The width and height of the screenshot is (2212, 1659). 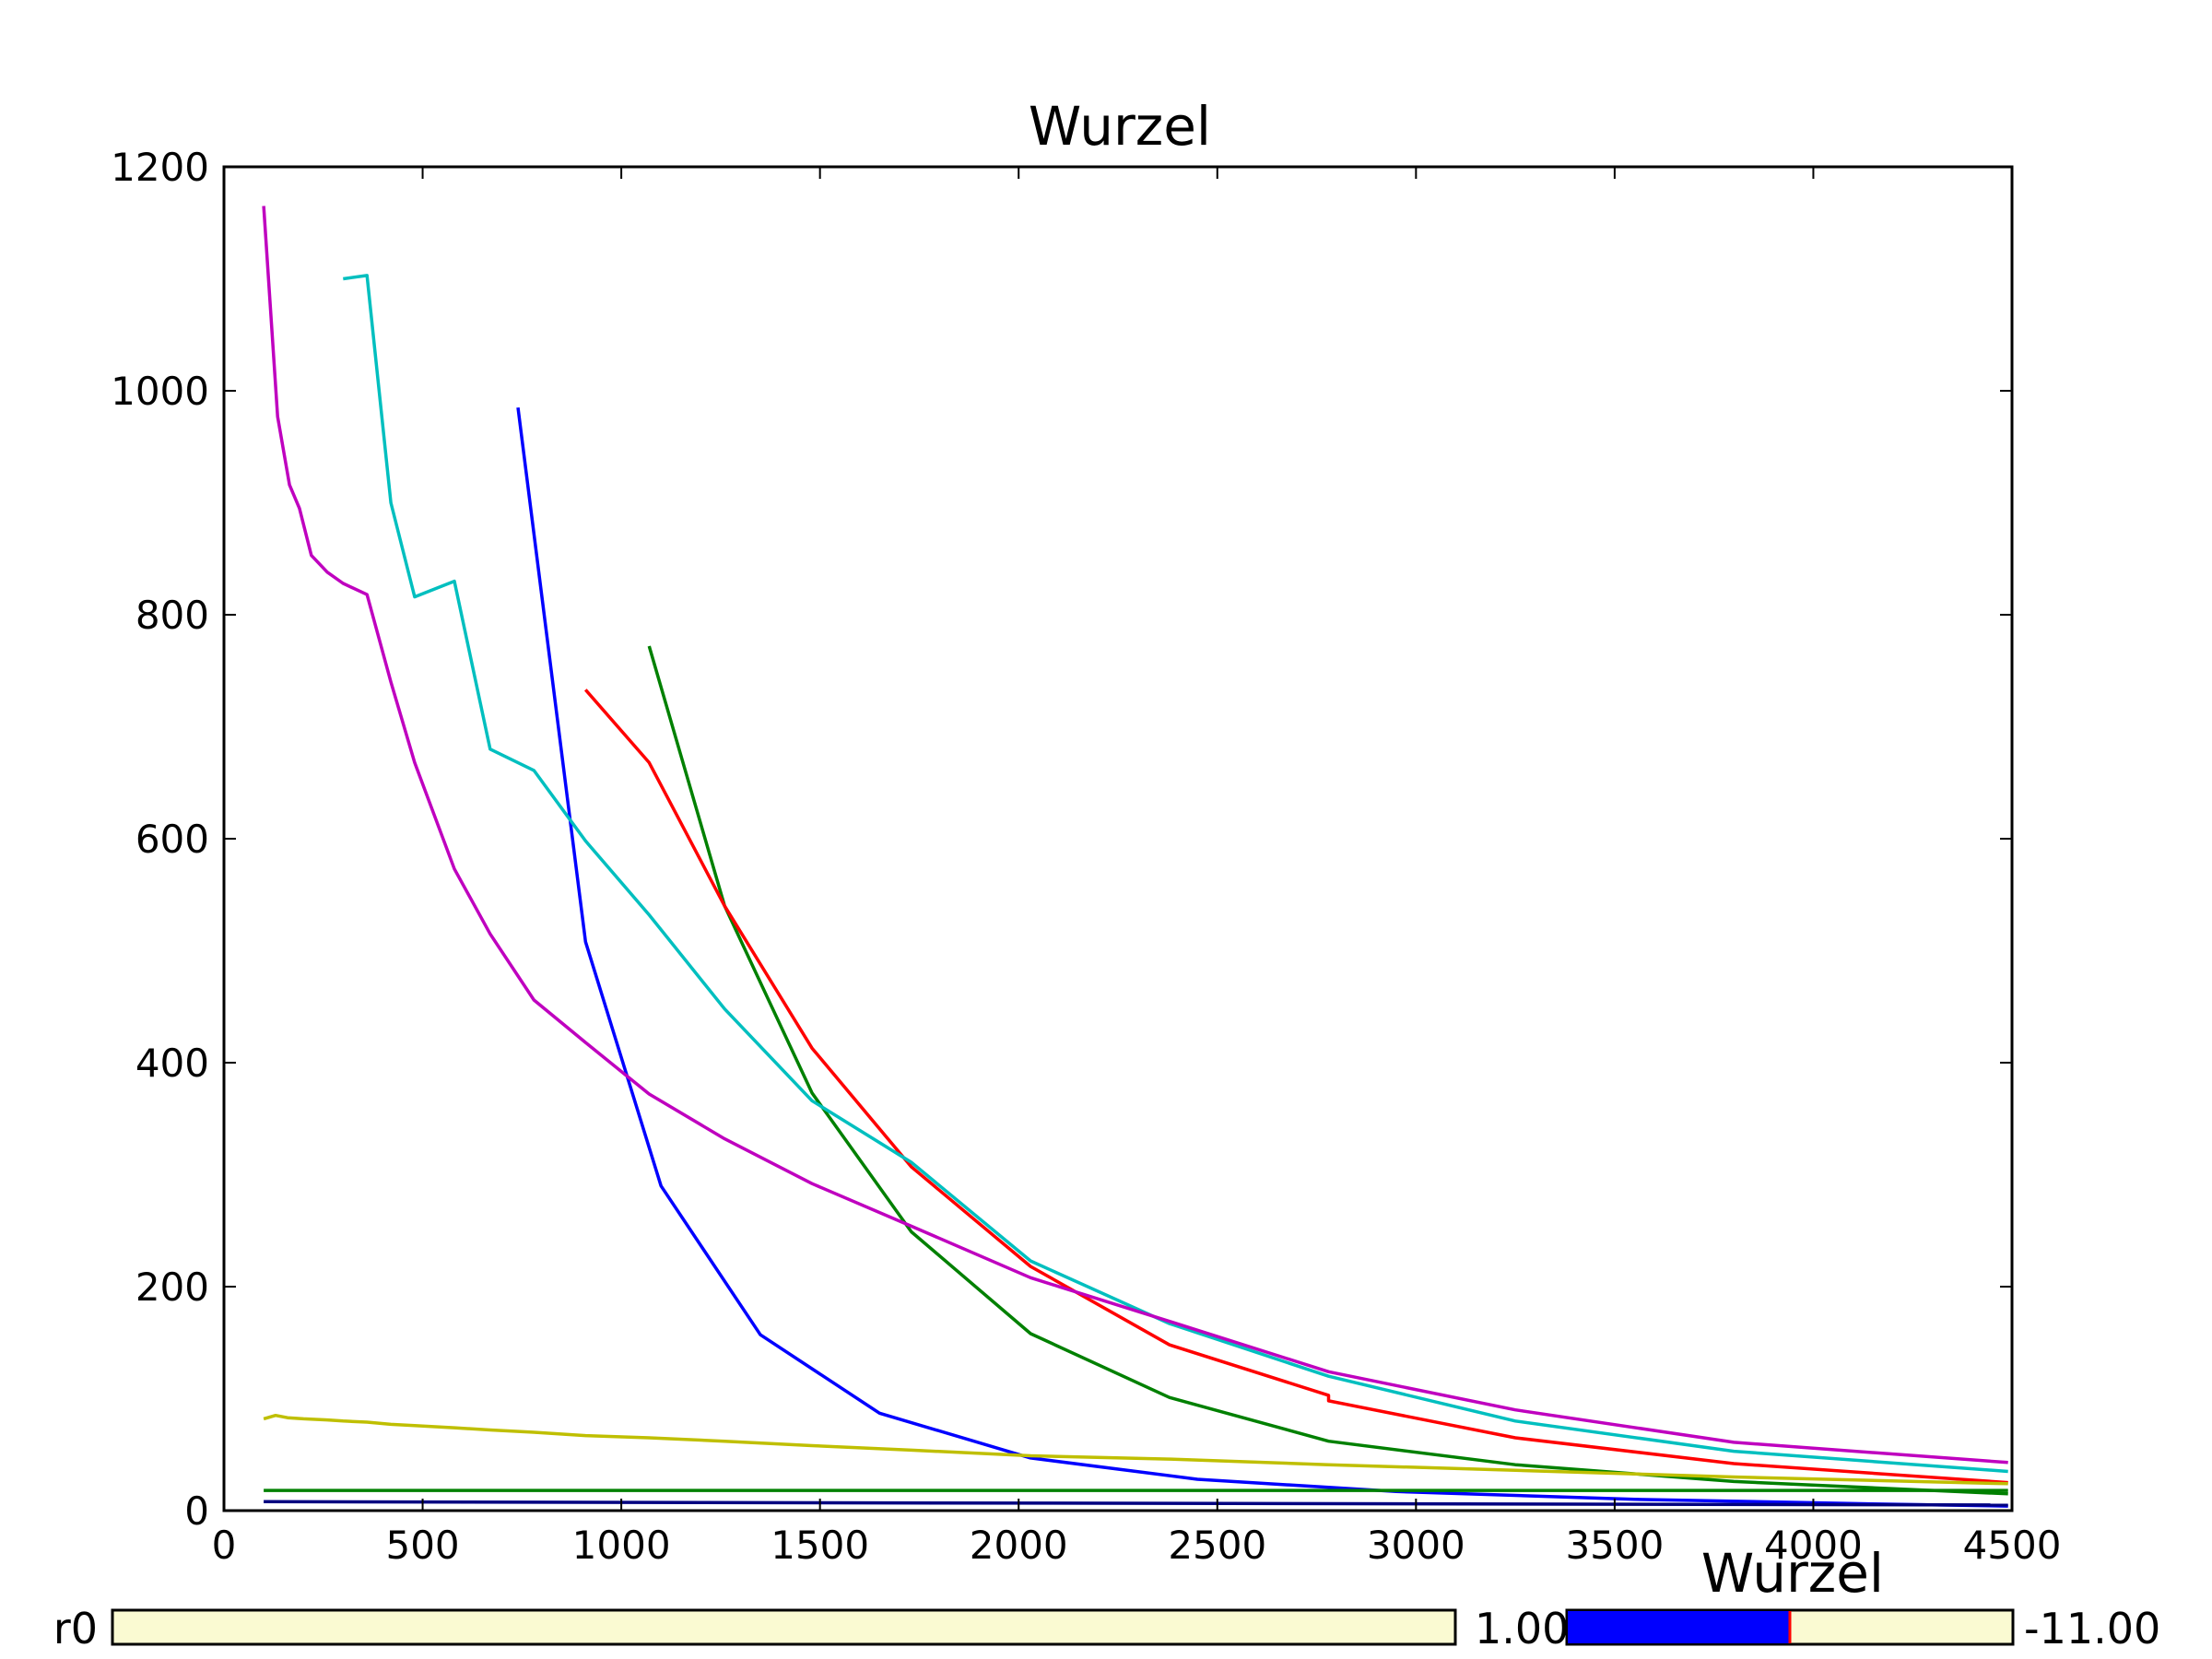 I want to click on y-tick-label: 200, so click(x=172, y=1287).